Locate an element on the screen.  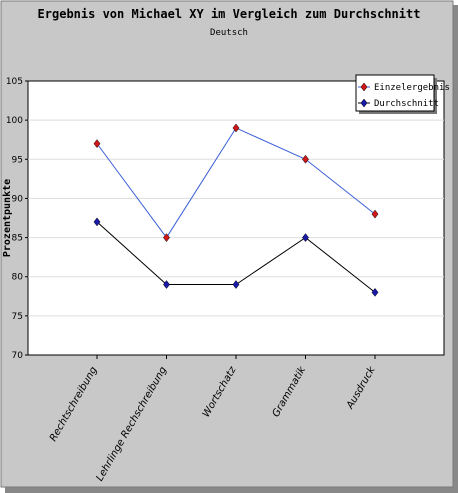
y-tick-label: 95 is located at coordinates (17, 160).